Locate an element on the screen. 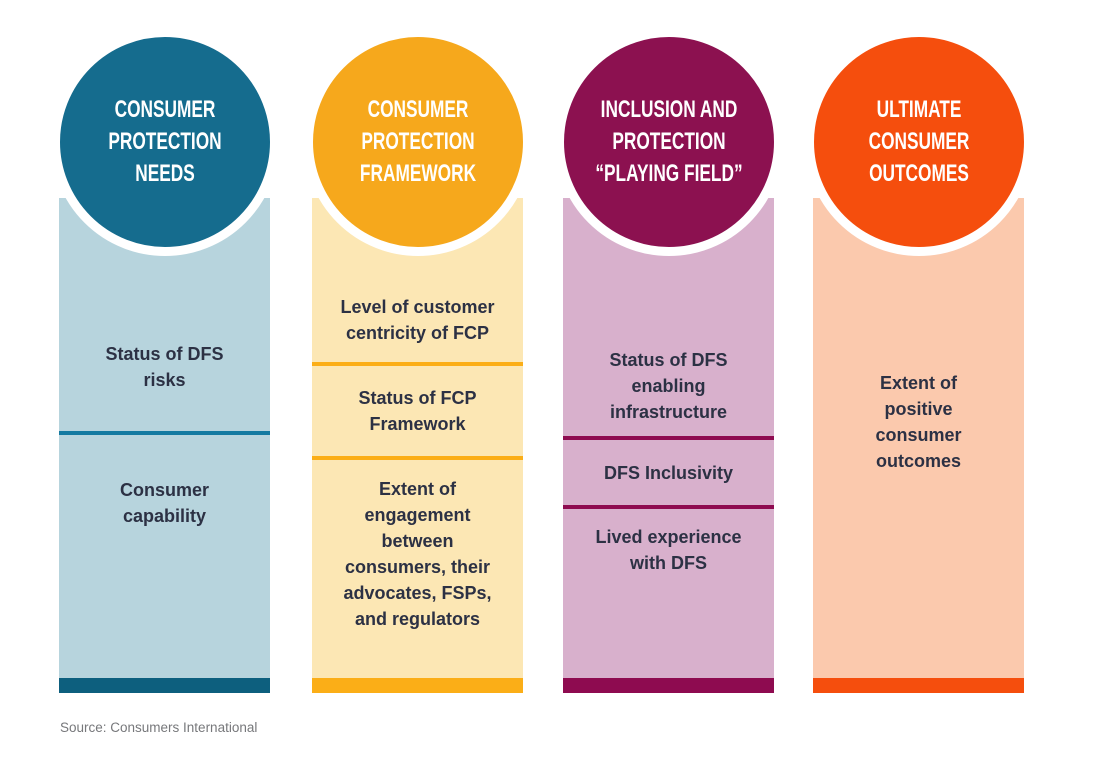  indicator-cell: Level of customer centricity of FCP is located at coordinates (417, 280).